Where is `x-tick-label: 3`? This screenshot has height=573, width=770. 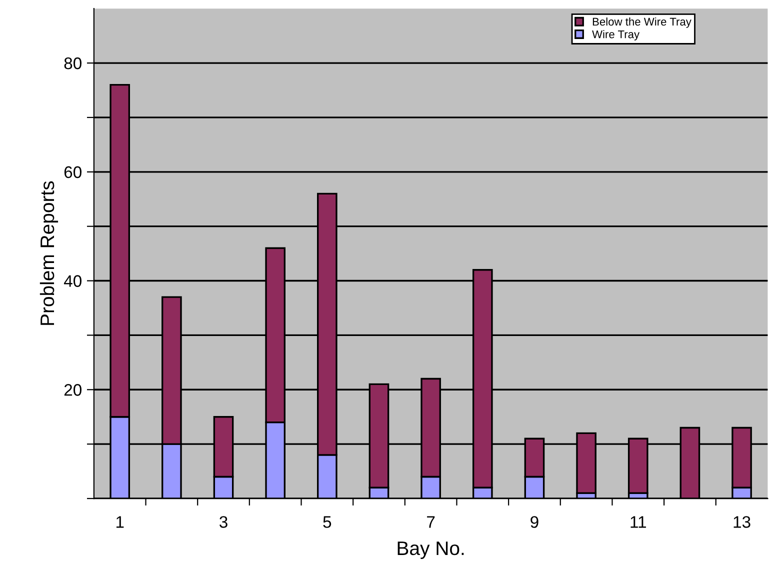
x-tick-label: 3 is located at coordinates (224, 522).